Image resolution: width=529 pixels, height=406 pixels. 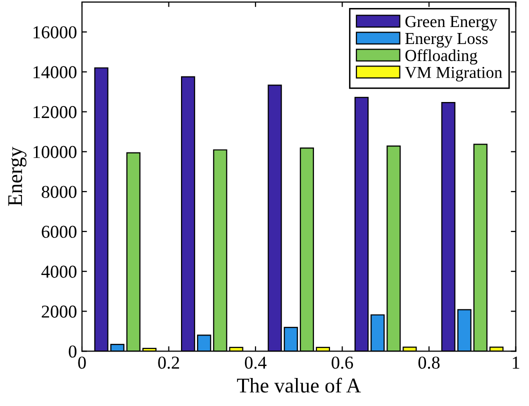 I want to click on y-tick-label: 4000, so click(x=58, y=272).